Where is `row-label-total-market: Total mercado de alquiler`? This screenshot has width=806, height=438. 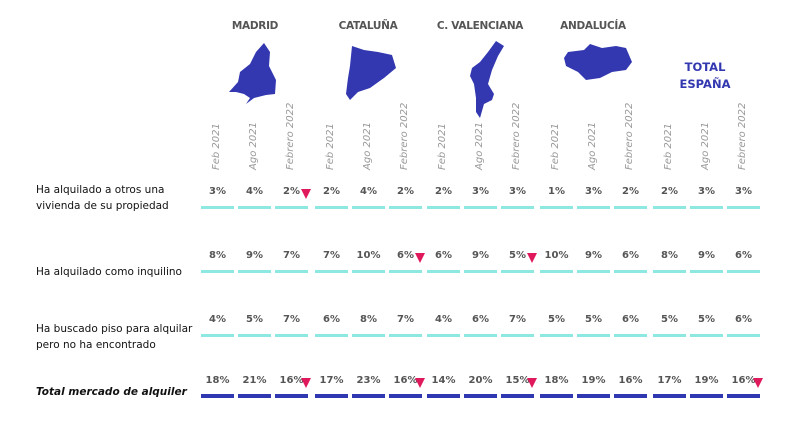 row-label-total-market: Total mercado de alquiler is located at coordinates (111, 392).